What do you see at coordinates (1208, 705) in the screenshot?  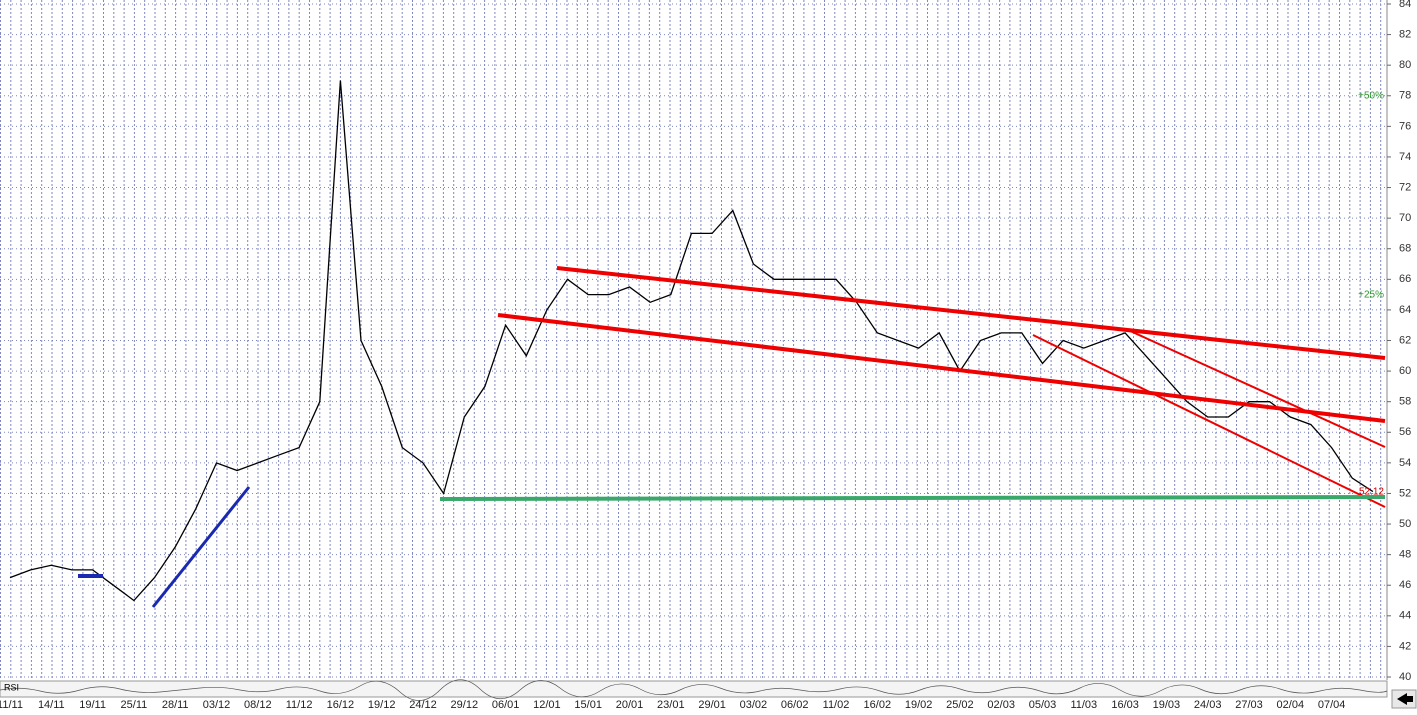 I see `x-tick-label: 24/03` at bounding box center [1208, 705].